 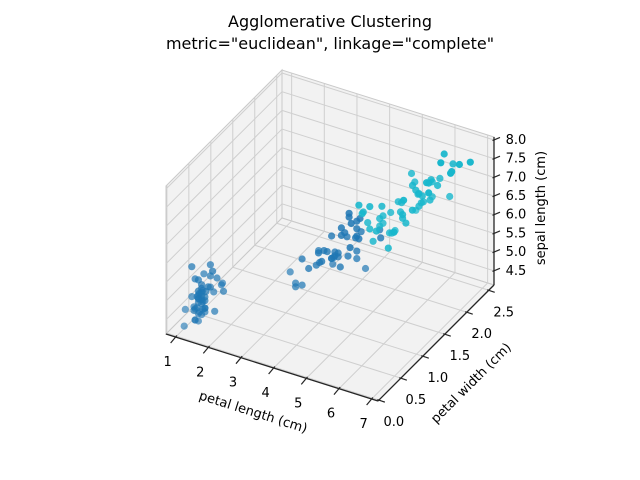 I want to click on x-axis-tick-label: 2, so click(x=200, y=372).